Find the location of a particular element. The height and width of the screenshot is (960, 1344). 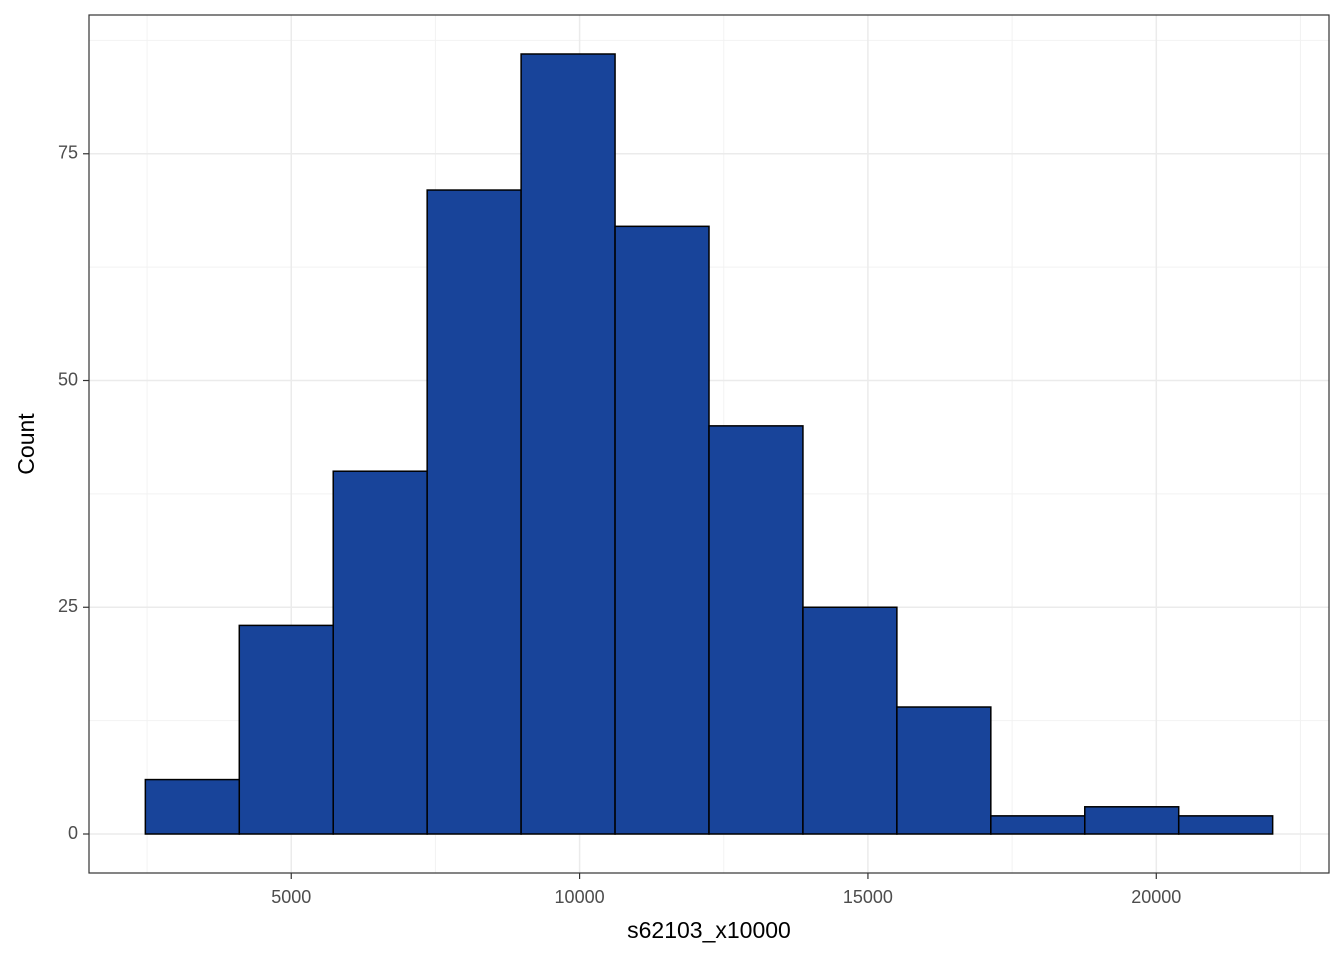

y-tick-label: 75 is located at coordinates (68, 153).